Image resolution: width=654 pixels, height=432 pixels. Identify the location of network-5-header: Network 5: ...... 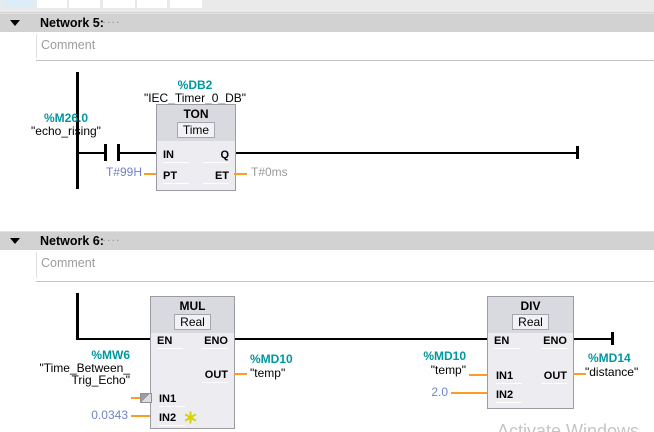
(327, 23).